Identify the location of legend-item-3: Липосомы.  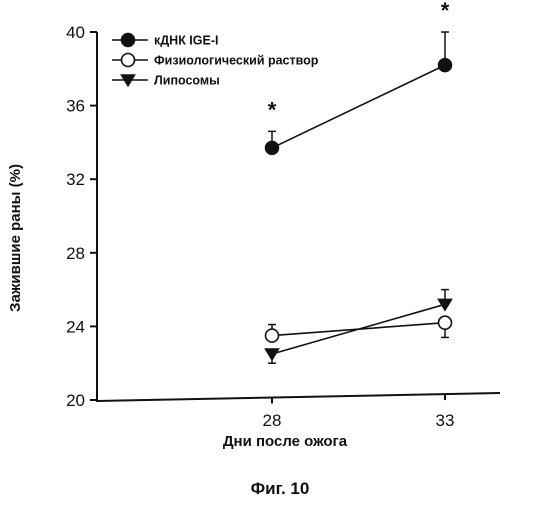
(166, 81).